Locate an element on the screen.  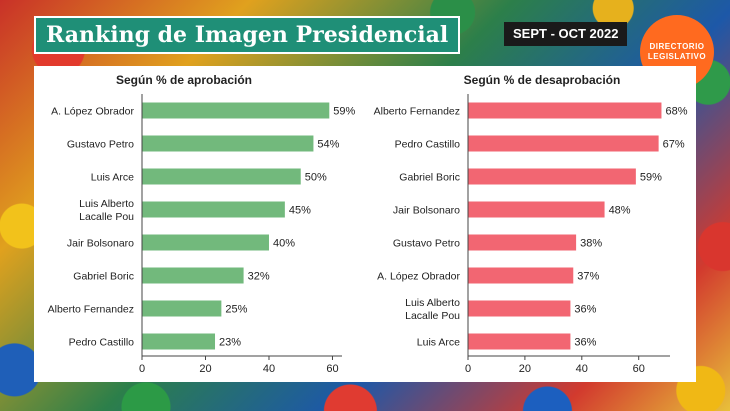
logo-text-line1: DIRECTORIO is located at coordinates (677, 46).